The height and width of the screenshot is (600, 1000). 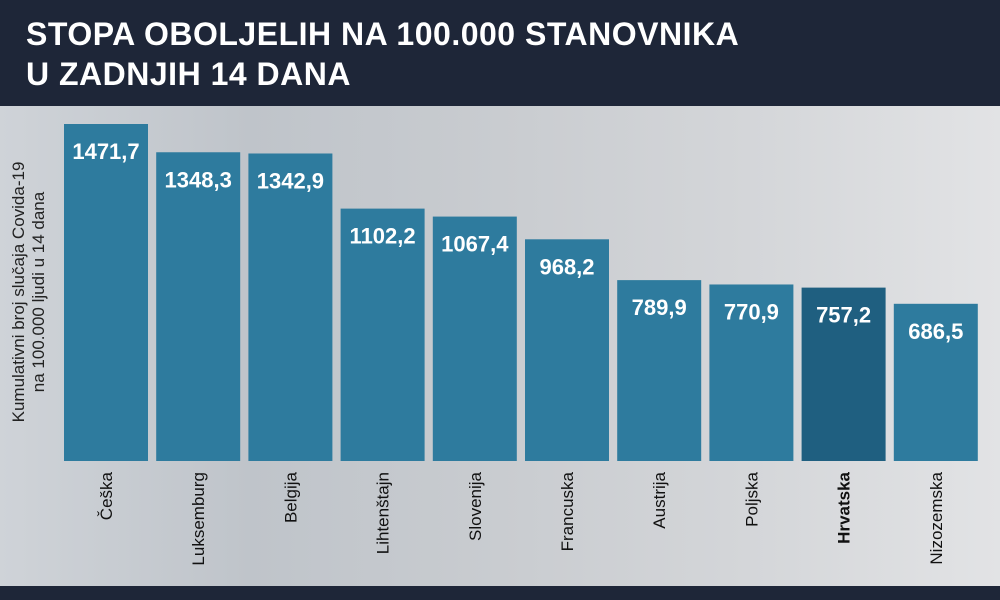 What do you see at coordinates (843, 315) in the screenshot?
I see `bar-value-label: 757,2` at bounding box center [843, 315].